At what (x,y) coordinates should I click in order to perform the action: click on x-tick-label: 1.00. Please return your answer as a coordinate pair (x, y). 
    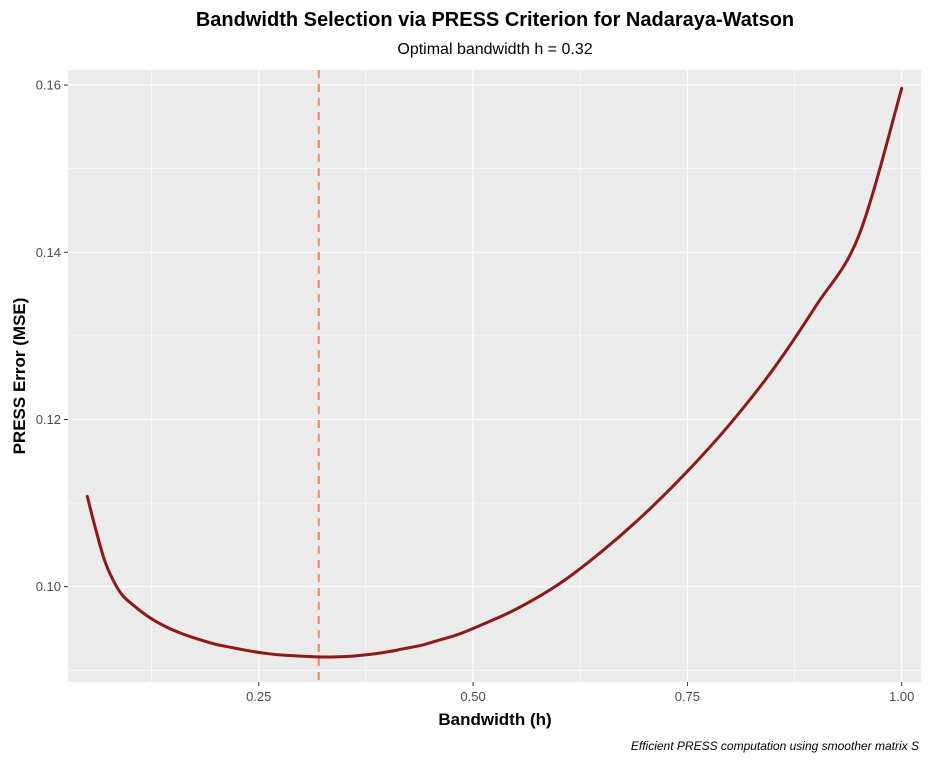
    Looking at the image, I should click on (901, 696).